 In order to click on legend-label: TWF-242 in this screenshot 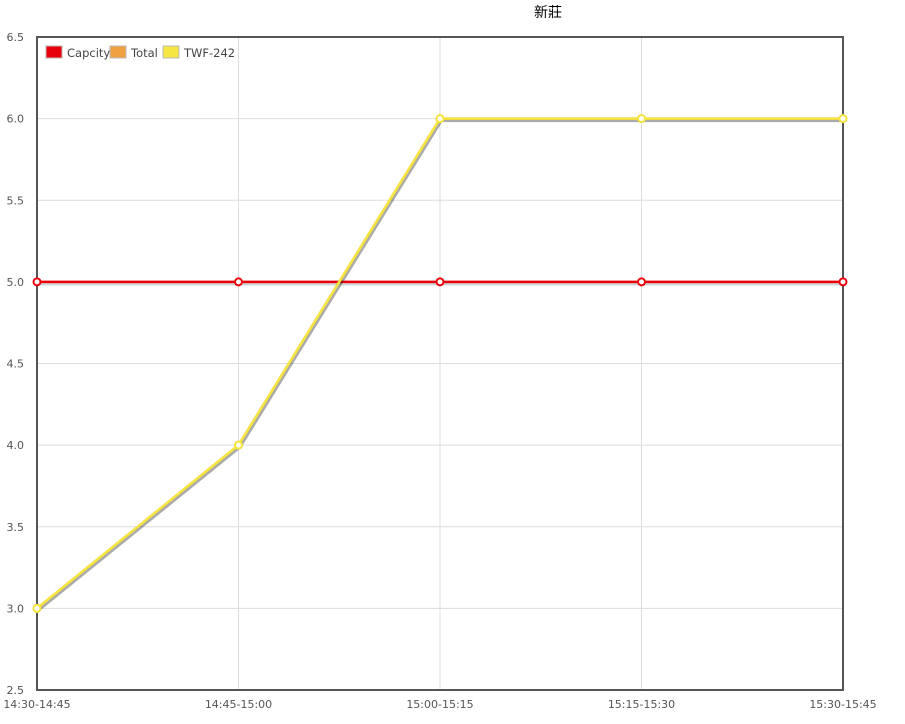, I will do `click(209, 53)`.